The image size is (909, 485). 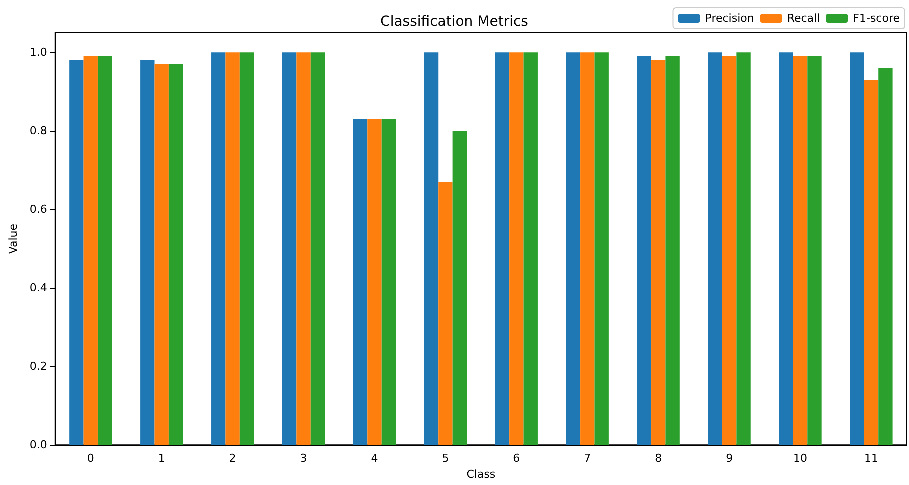 What do you see at coordinates (801, 459) in the screenshot?
I see `x-tick-label: 10` at bounding box center [801, 459].